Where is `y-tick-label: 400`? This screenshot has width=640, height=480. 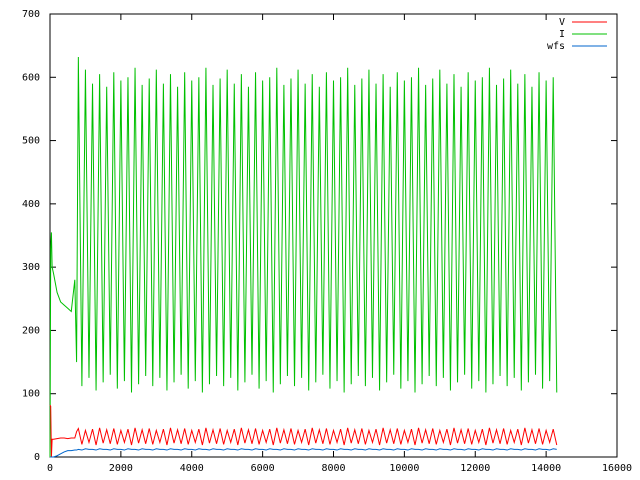 y-tick-label: 400 is located at coordinates (31, 204).